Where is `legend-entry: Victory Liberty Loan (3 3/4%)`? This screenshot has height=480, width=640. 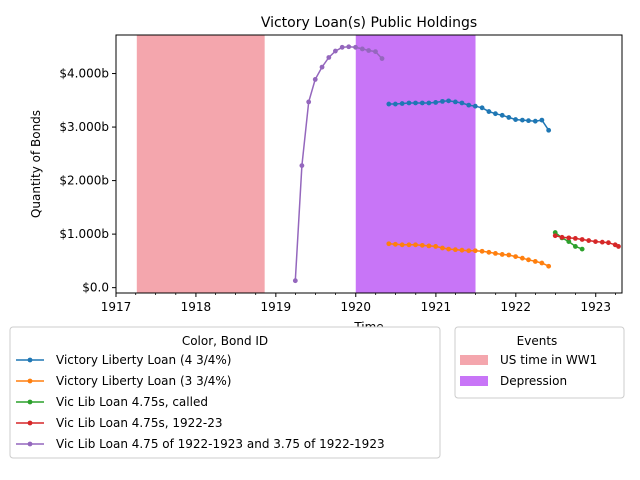 legend-entry: Victory Liberty Loan (3 3/4%) is located at coordinates (123, 381).